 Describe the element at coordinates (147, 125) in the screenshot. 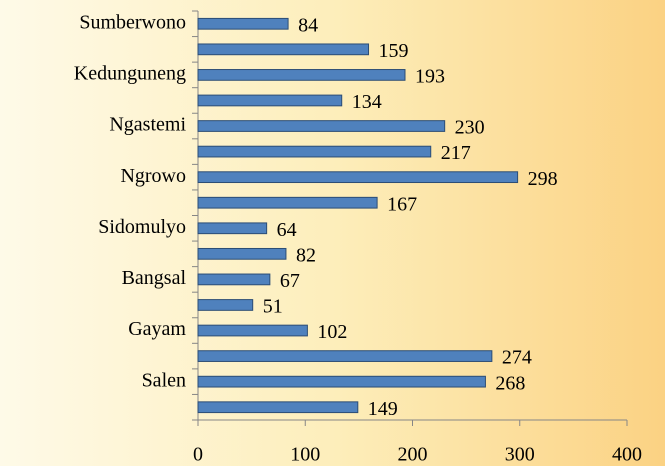

I see `y-tick-label: Ngastemi` at that location.